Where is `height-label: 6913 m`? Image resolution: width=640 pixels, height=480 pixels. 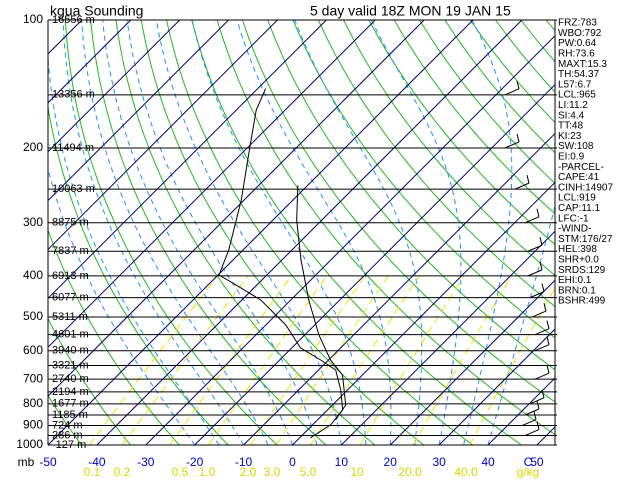 height-label: 6913 m is located at coordinates (70, 276).